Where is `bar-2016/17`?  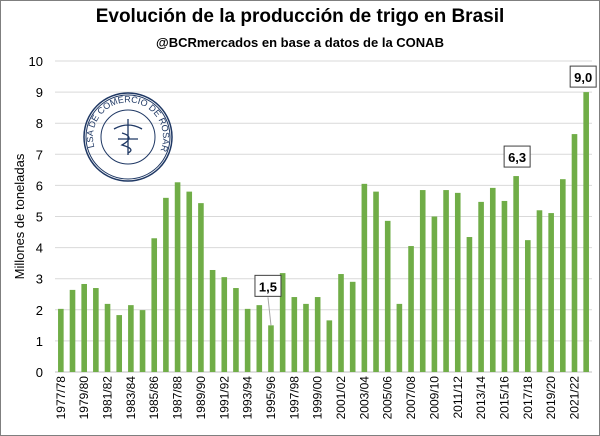
bar-2016/17 is located at coordinates (516, 274).